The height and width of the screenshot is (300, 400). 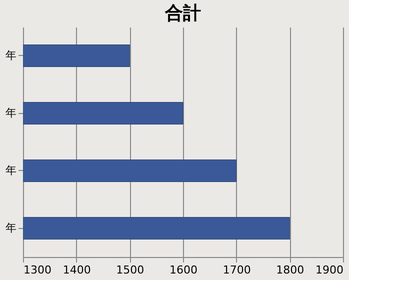 What do you see at coordinates (236, 270) in the screenshot?
I see `x-tick-label: 1700` at bounding box center [236, 270].